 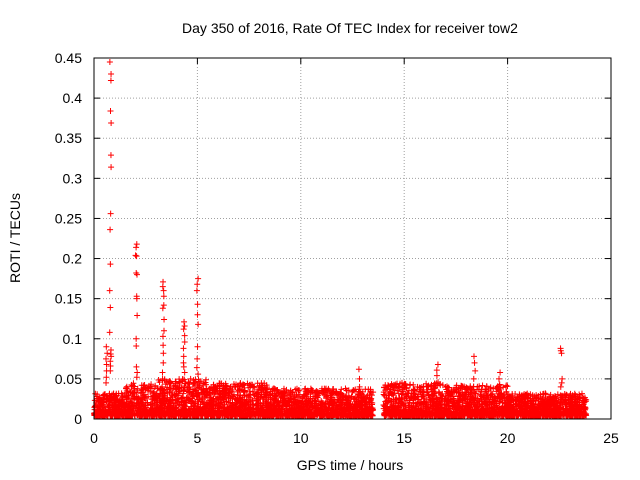 I want to click on y-tick-label: 0.15, so click(x=68, y=299).